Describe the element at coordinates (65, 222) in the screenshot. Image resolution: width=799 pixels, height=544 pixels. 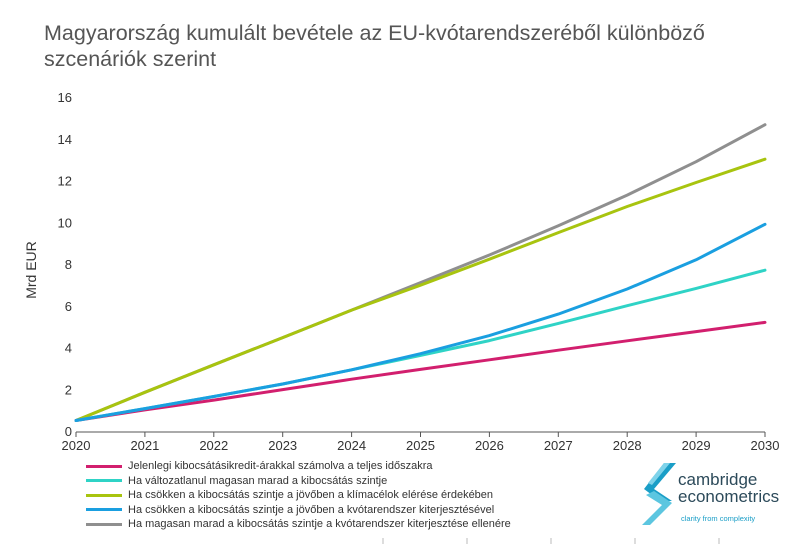
I see `y-tick-label: 10` at that location.